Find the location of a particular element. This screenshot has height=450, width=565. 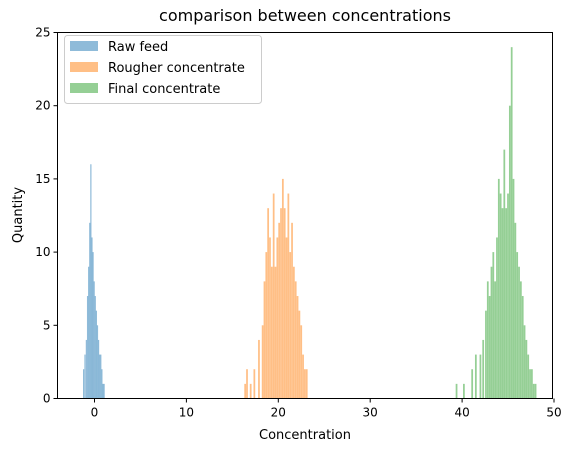

x-tick-label: 30 is located at coordinates (370, 413).